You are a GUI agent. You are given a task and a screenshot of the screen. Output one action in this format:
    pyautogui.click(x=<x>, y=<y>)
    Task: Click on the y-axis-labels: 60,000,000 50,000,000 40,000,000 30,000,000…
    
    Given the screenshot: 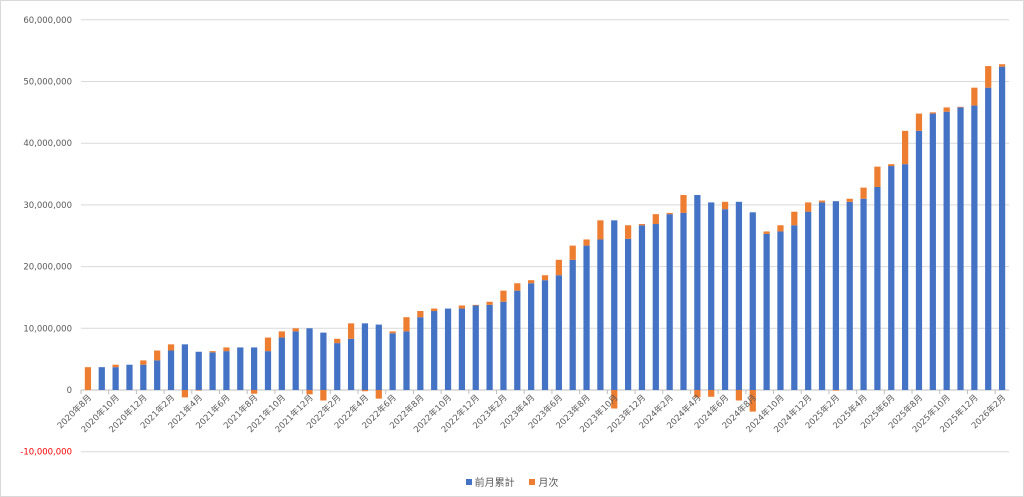 What is the action you would take?
    pyautogui.click(x=46, y=237)
    